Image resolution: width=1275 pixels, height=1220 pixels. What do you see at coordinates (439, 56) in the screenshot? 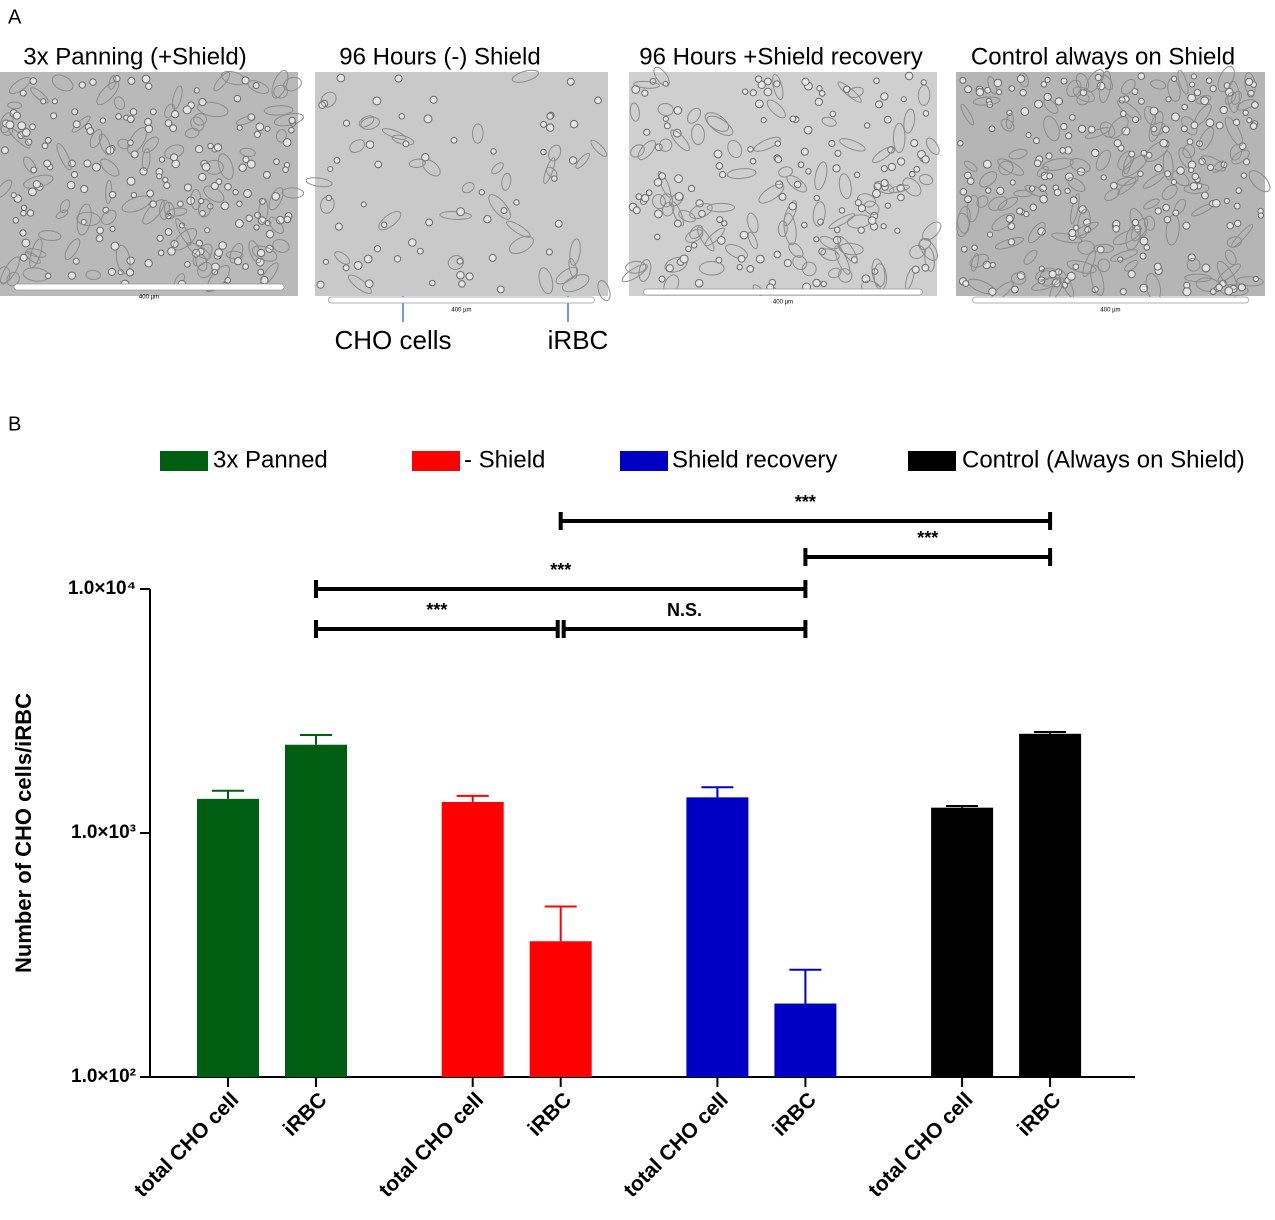
I see `image-title: 96 Hours (-) Shield` at bounding box center [439, 56].